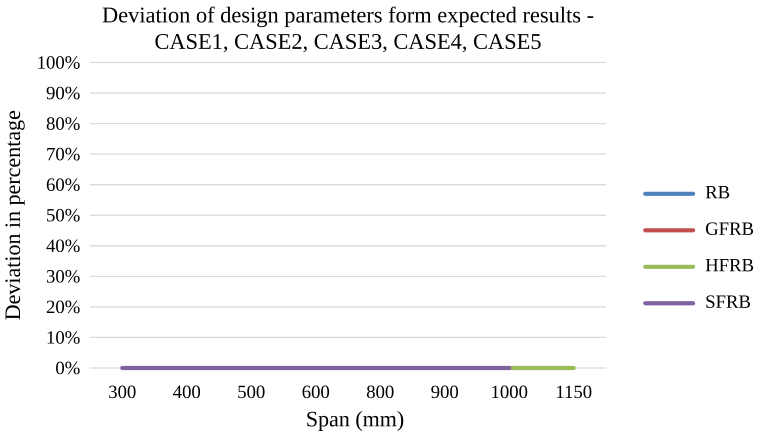 The image size is (761, 436). What do you see at coordinates (316, 392) in the screenshot?
I see `x-tick-label: 600` at bounding box center [316, 392].